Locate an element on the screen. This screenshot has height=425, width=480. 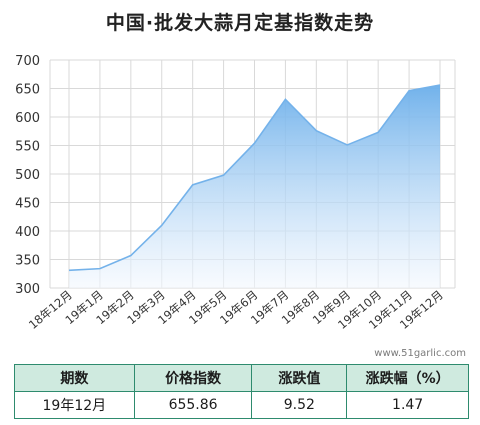
watermark: www.51garlic.com is located at coordinates (420, 353).